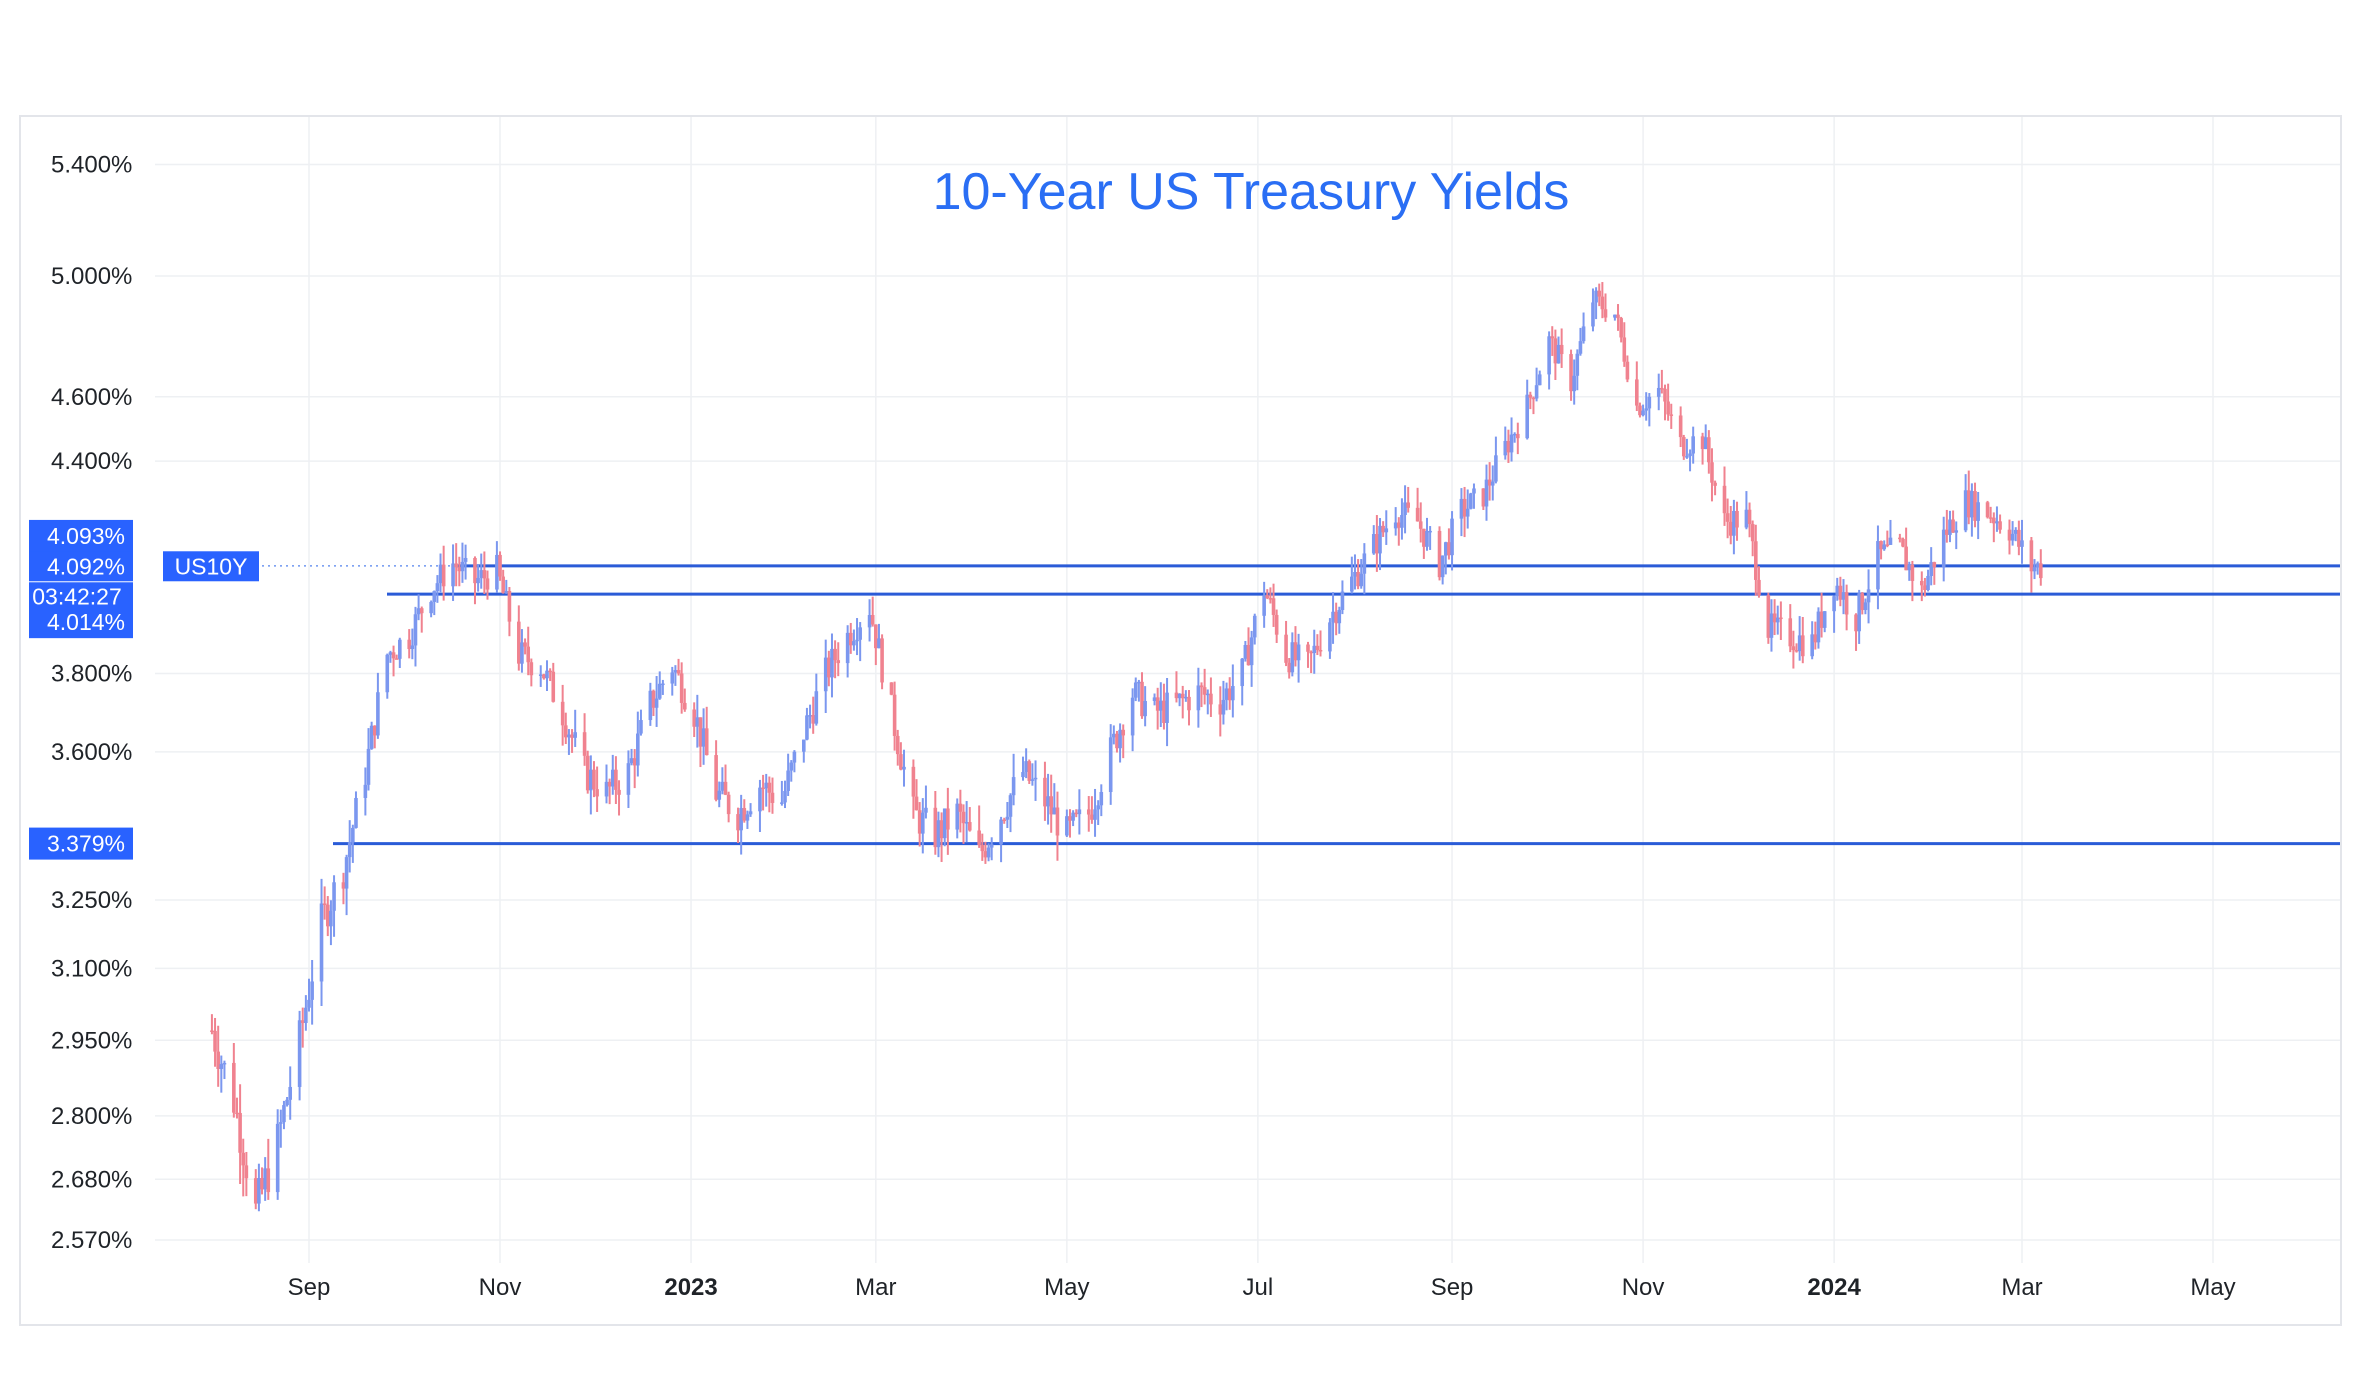 The image size is (2356, 1396). What do you see at coordinates (91, 674) in the screenshot?
I see `y-tick-label: 3.800%` at bounding box center [91, 674].